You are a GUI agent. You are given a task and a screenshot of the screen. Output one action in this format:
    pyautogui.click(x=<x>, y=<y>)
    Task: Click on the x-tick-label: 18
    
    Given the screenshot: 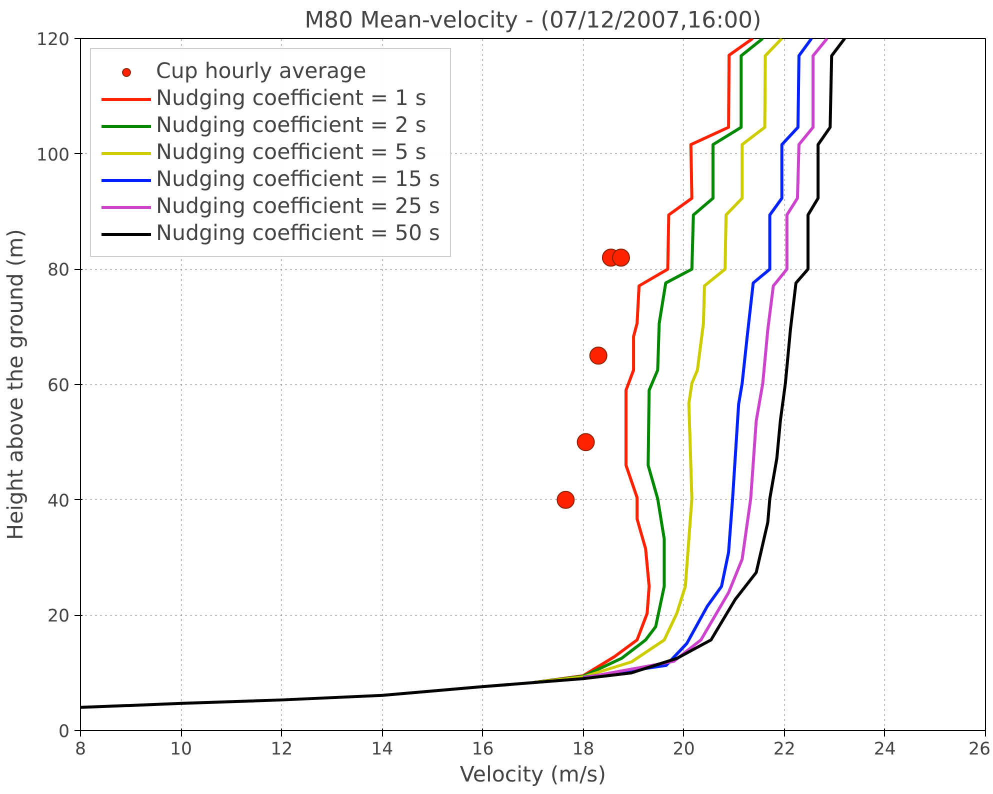 What is the action you would take?
    pyautogui.click(x=583, y=750)
    